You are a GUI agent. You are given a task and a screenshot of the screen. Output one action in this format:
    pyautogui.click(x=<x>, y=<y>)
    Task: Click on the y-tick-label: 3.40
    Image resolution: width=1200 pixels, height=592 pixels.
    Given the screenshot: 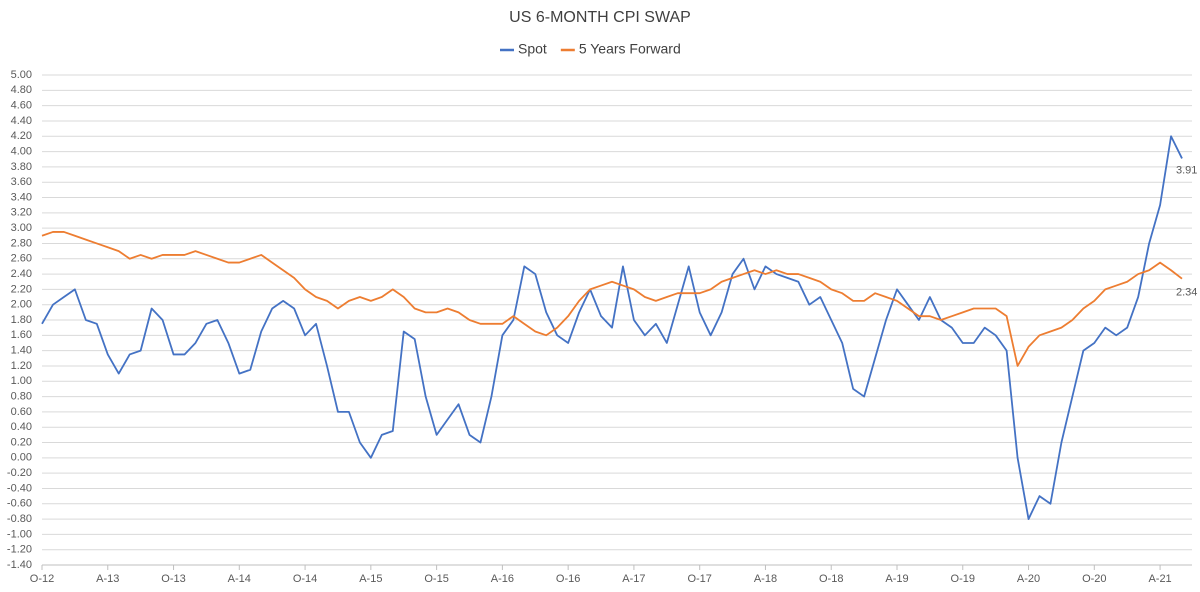 What is the action you would take?
    pyautogui.click(x=21, y=197)
    